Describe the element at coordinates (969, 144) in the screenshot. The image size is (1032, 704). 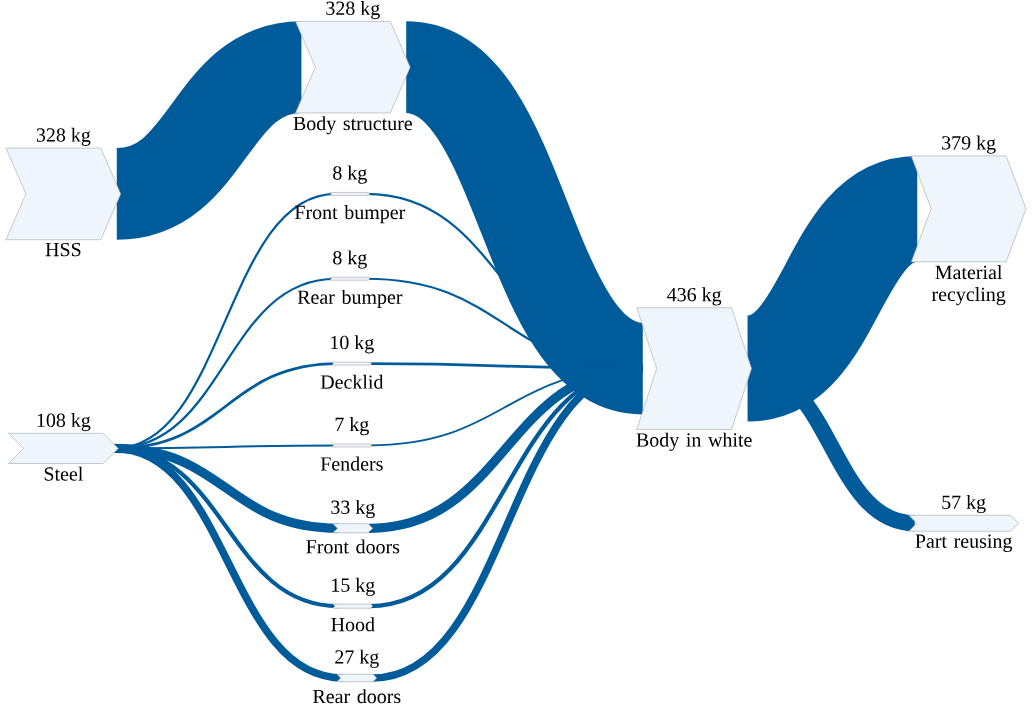
I see `data-label: 379 kg` at that location.